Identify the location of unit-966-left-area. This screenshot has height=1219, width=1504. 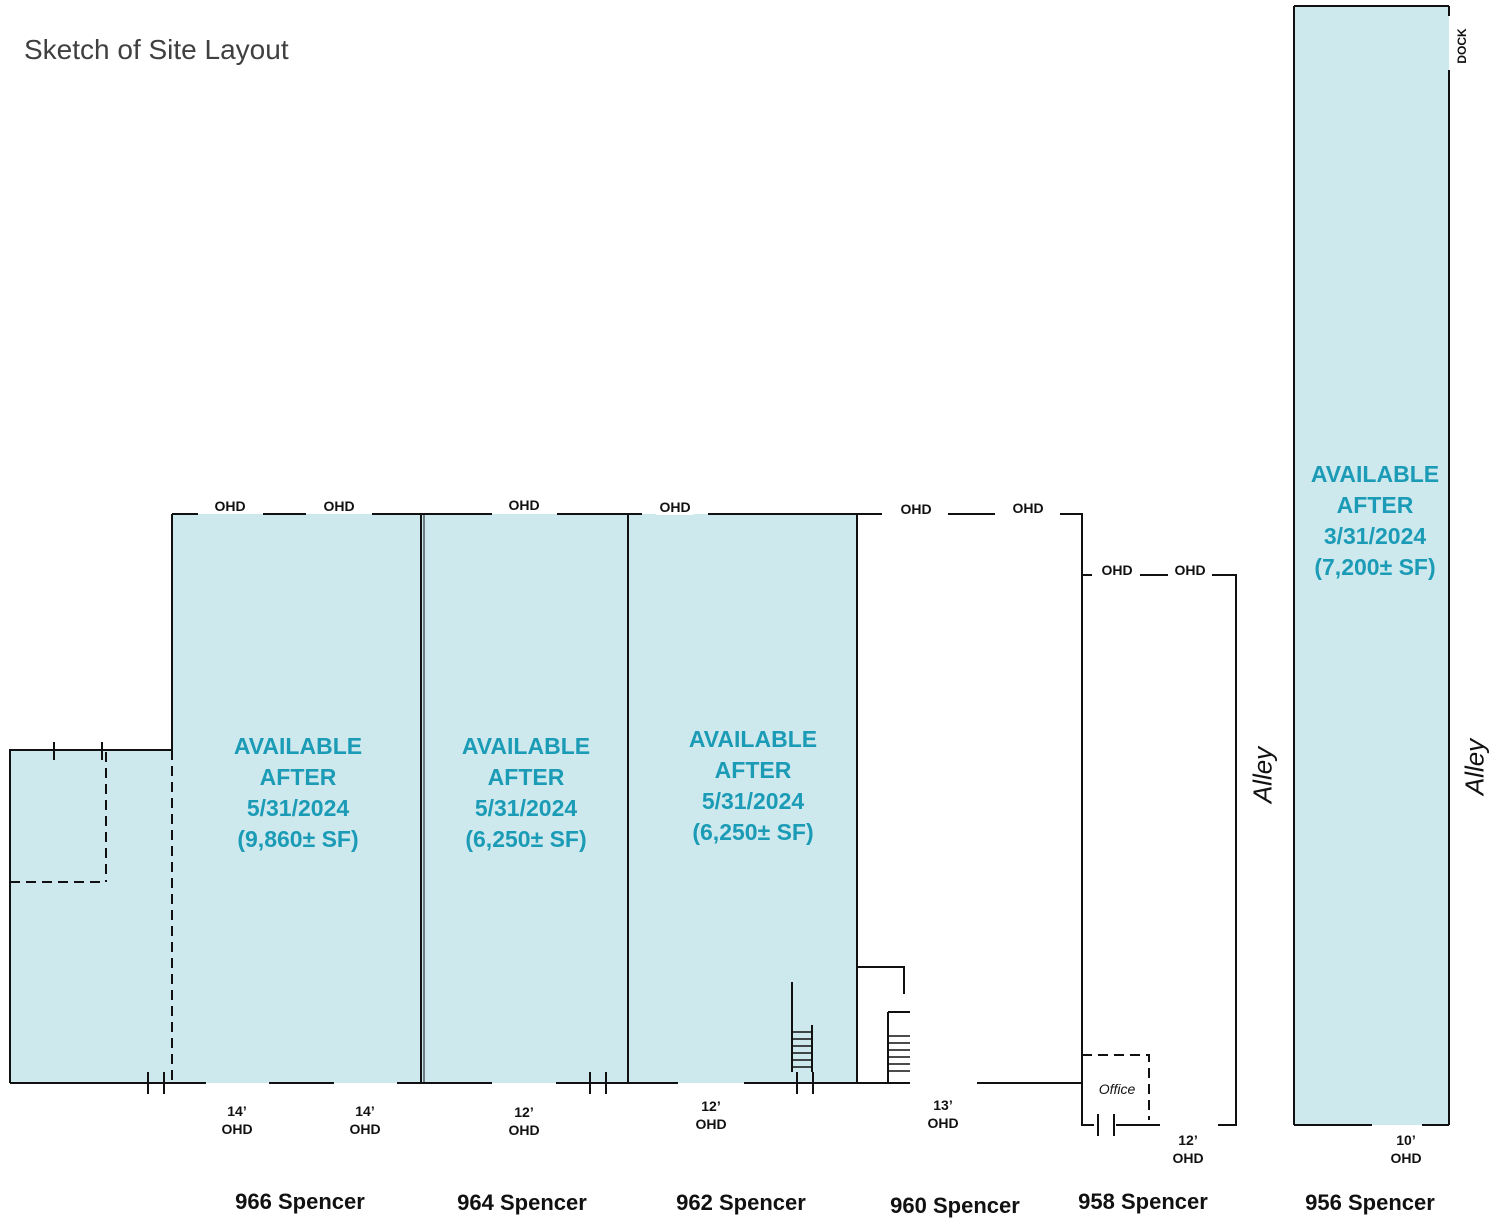
(91, 916).